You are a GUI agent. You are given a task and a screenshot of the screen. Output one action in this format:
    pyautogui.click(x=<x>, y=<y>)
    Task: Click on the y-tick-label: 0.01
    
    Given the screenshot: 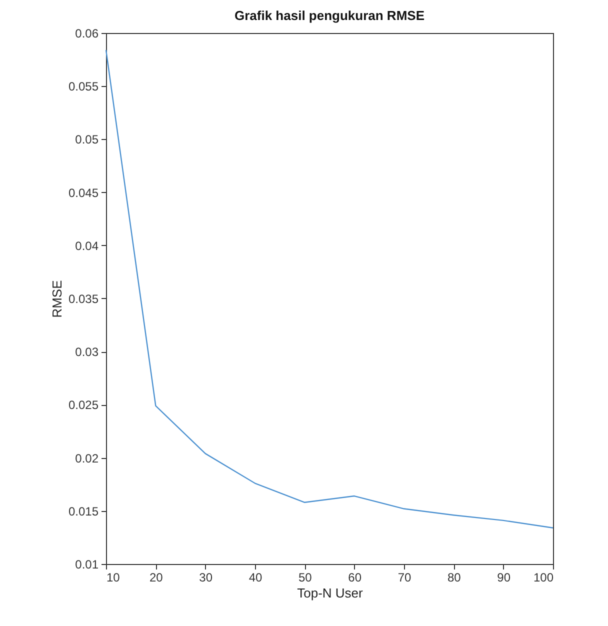 What is the action you would take?
    pyautogui.click(x=87, y=565)
    